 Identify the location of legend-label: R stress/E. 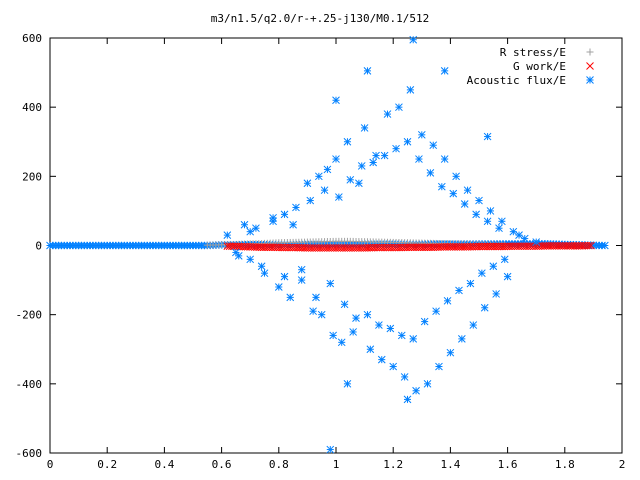
(533, 52).